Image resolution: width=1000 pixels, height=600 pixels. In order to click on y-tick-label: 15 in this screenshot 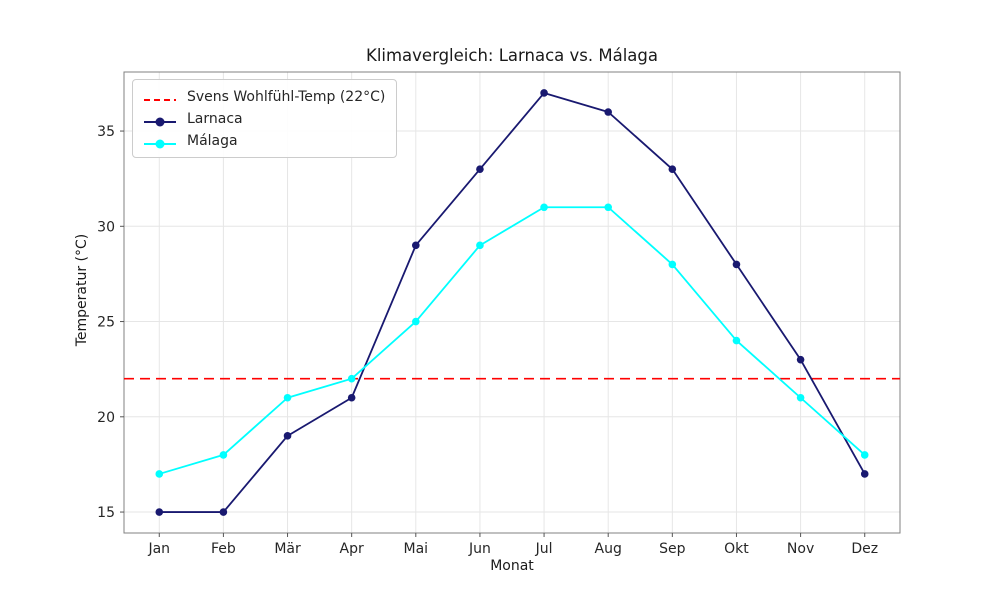, I will do `click(106, 513)`.